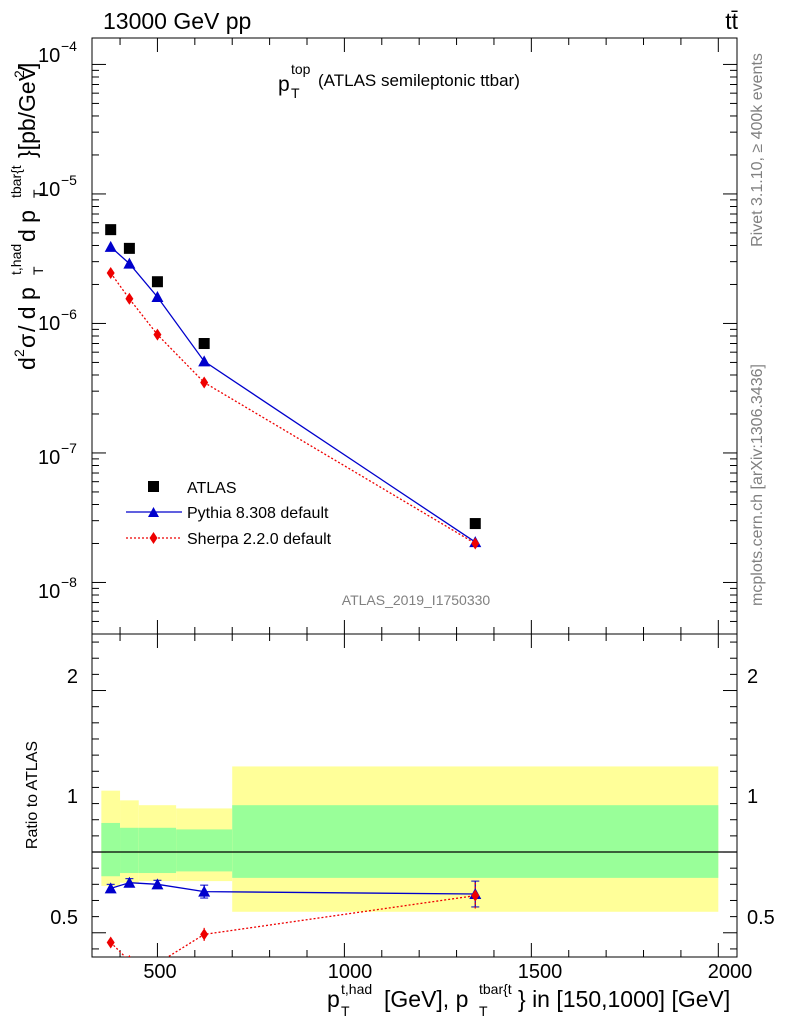 The width and height of the screenshot is (786, 1024). I want to click on ratio-ytick-1-right: 1, so click(752, 797).